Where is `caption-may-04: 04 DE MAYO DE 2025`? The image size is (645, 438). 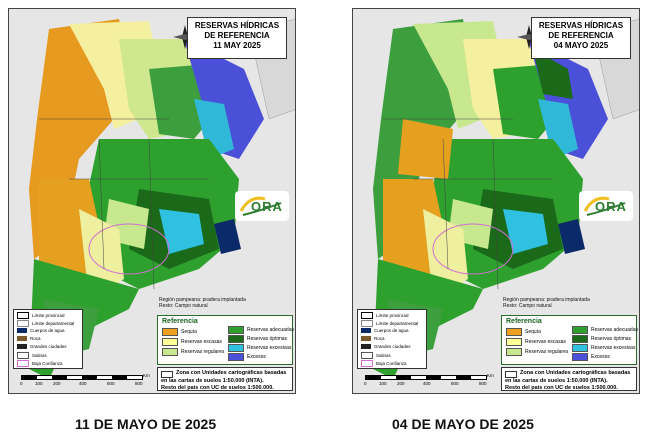 caption-may-04: 04 DE MAYO DE 2025 is located at coordinates (463, 424).